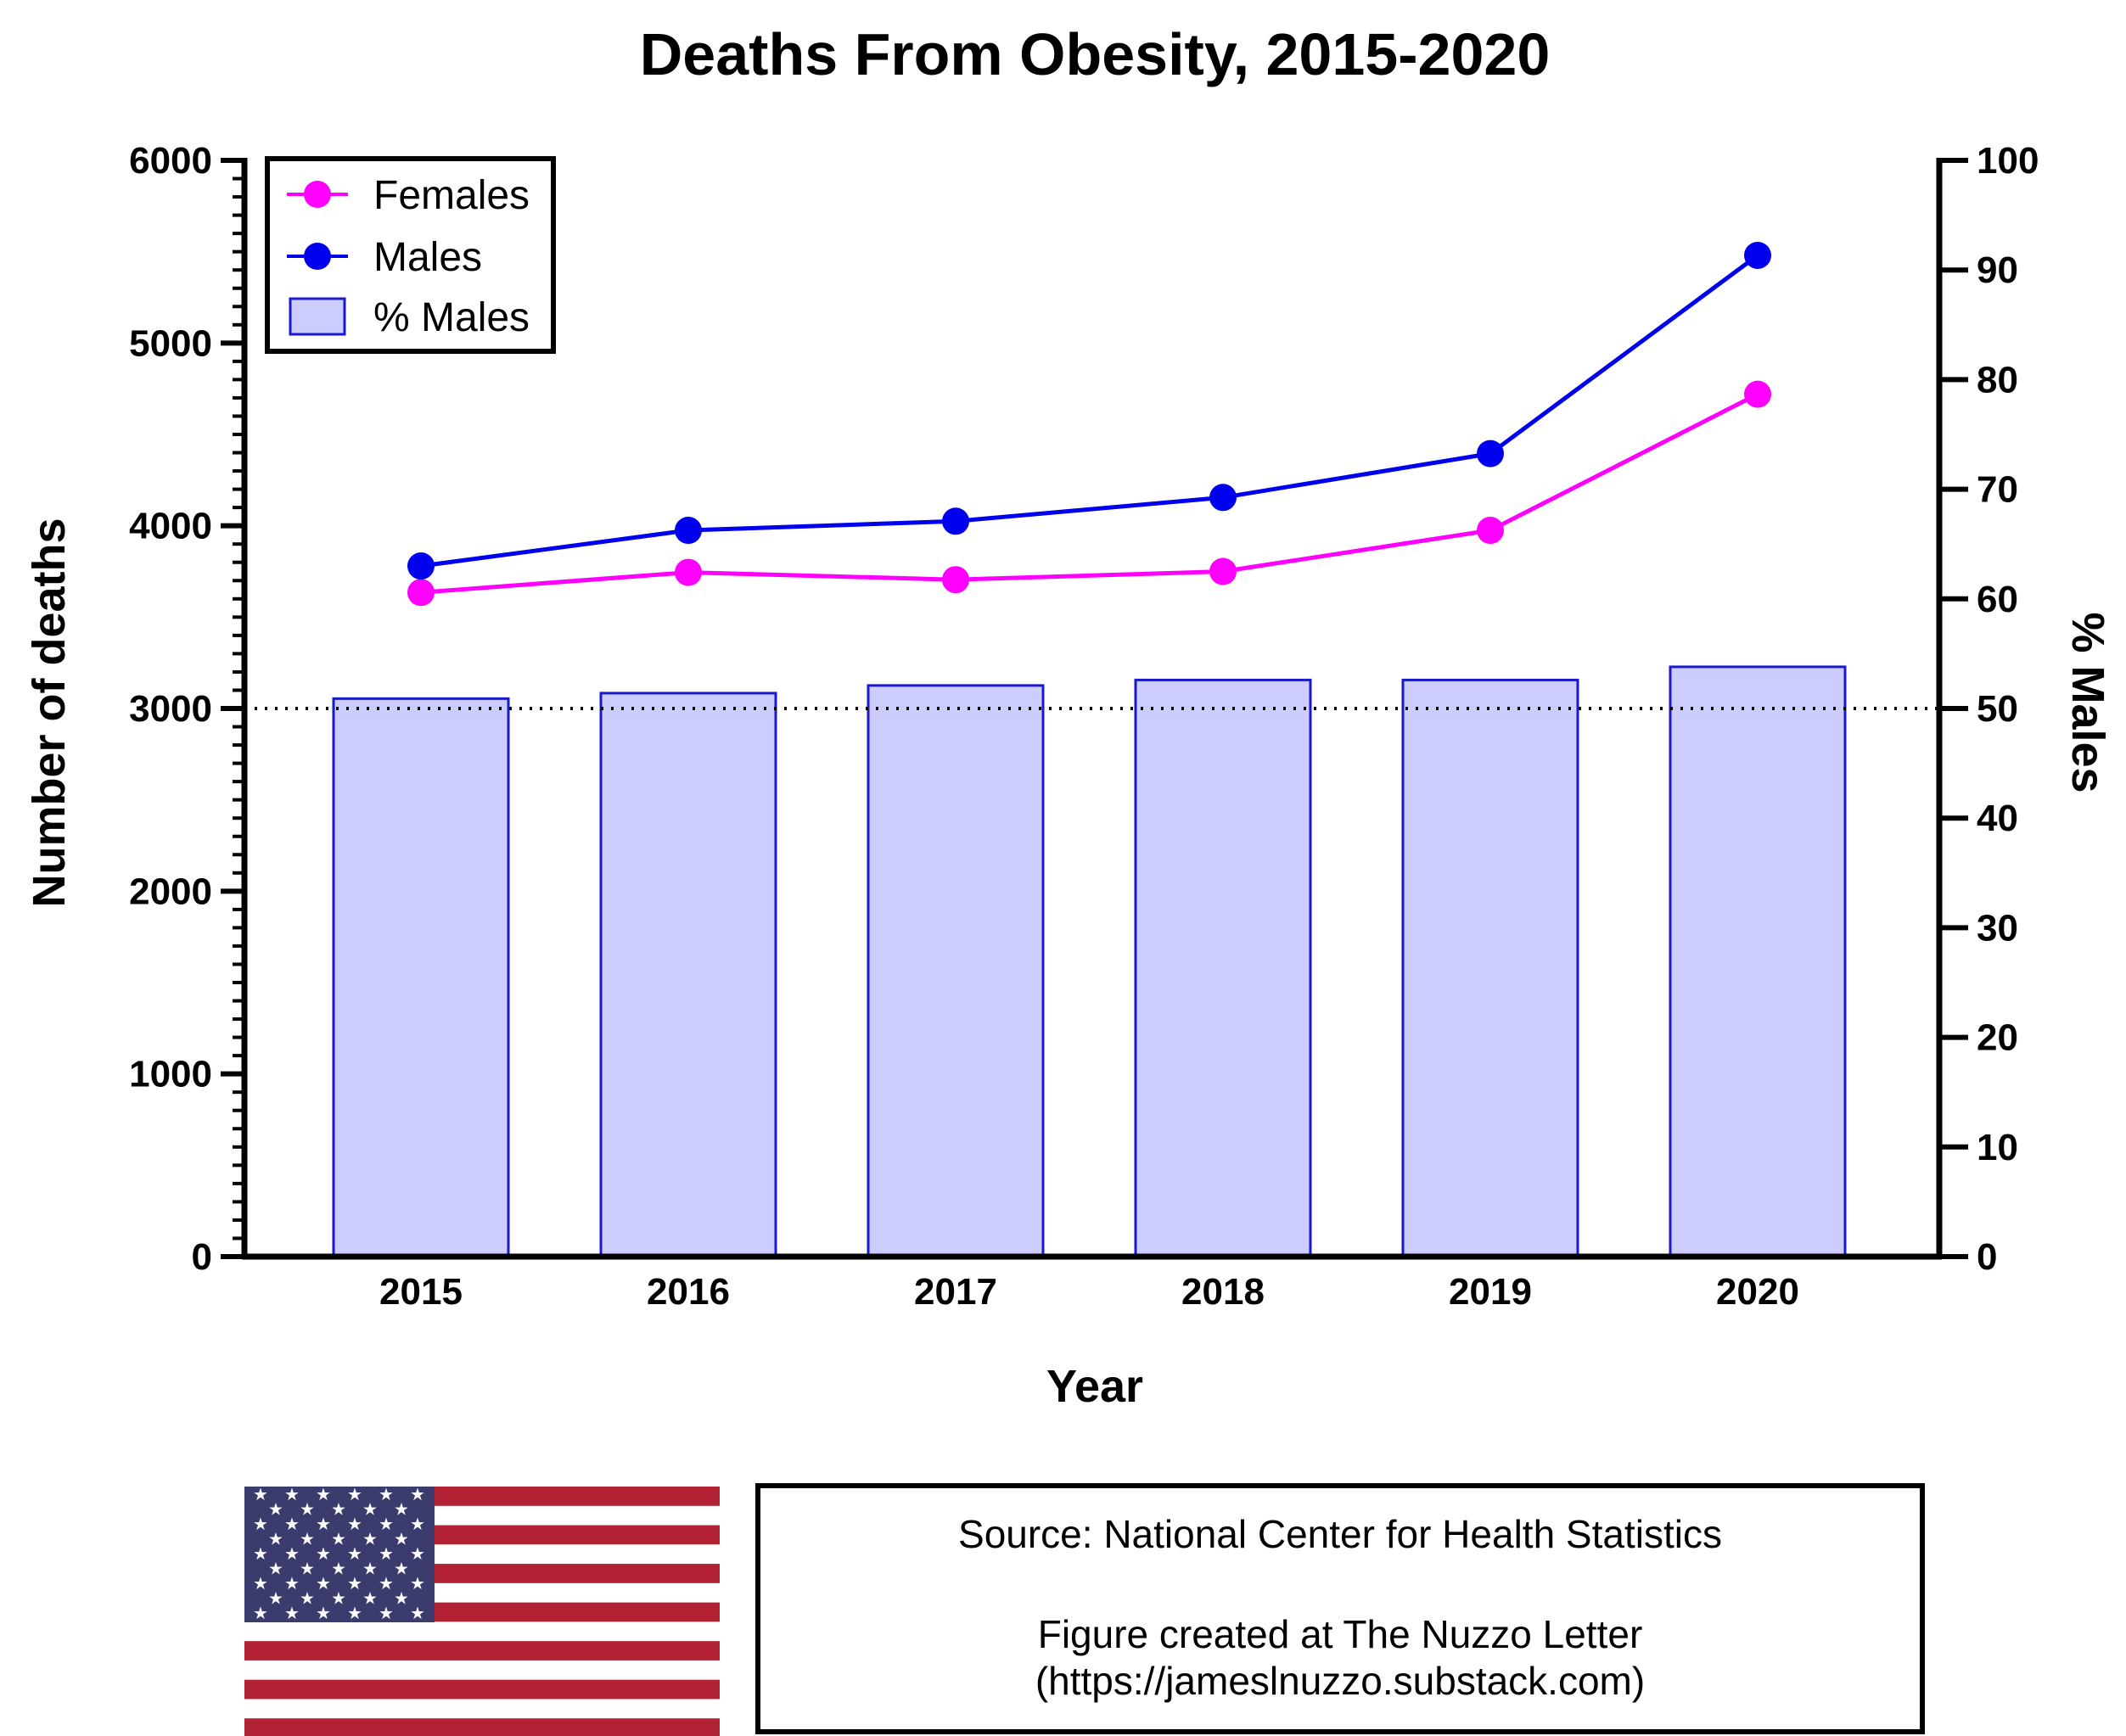 This screenshot has width=2126, height=1736. Describe the element at coordinates (170, 892) in the screenshot. I see `y-tick-label-2000: 2000` at that location.